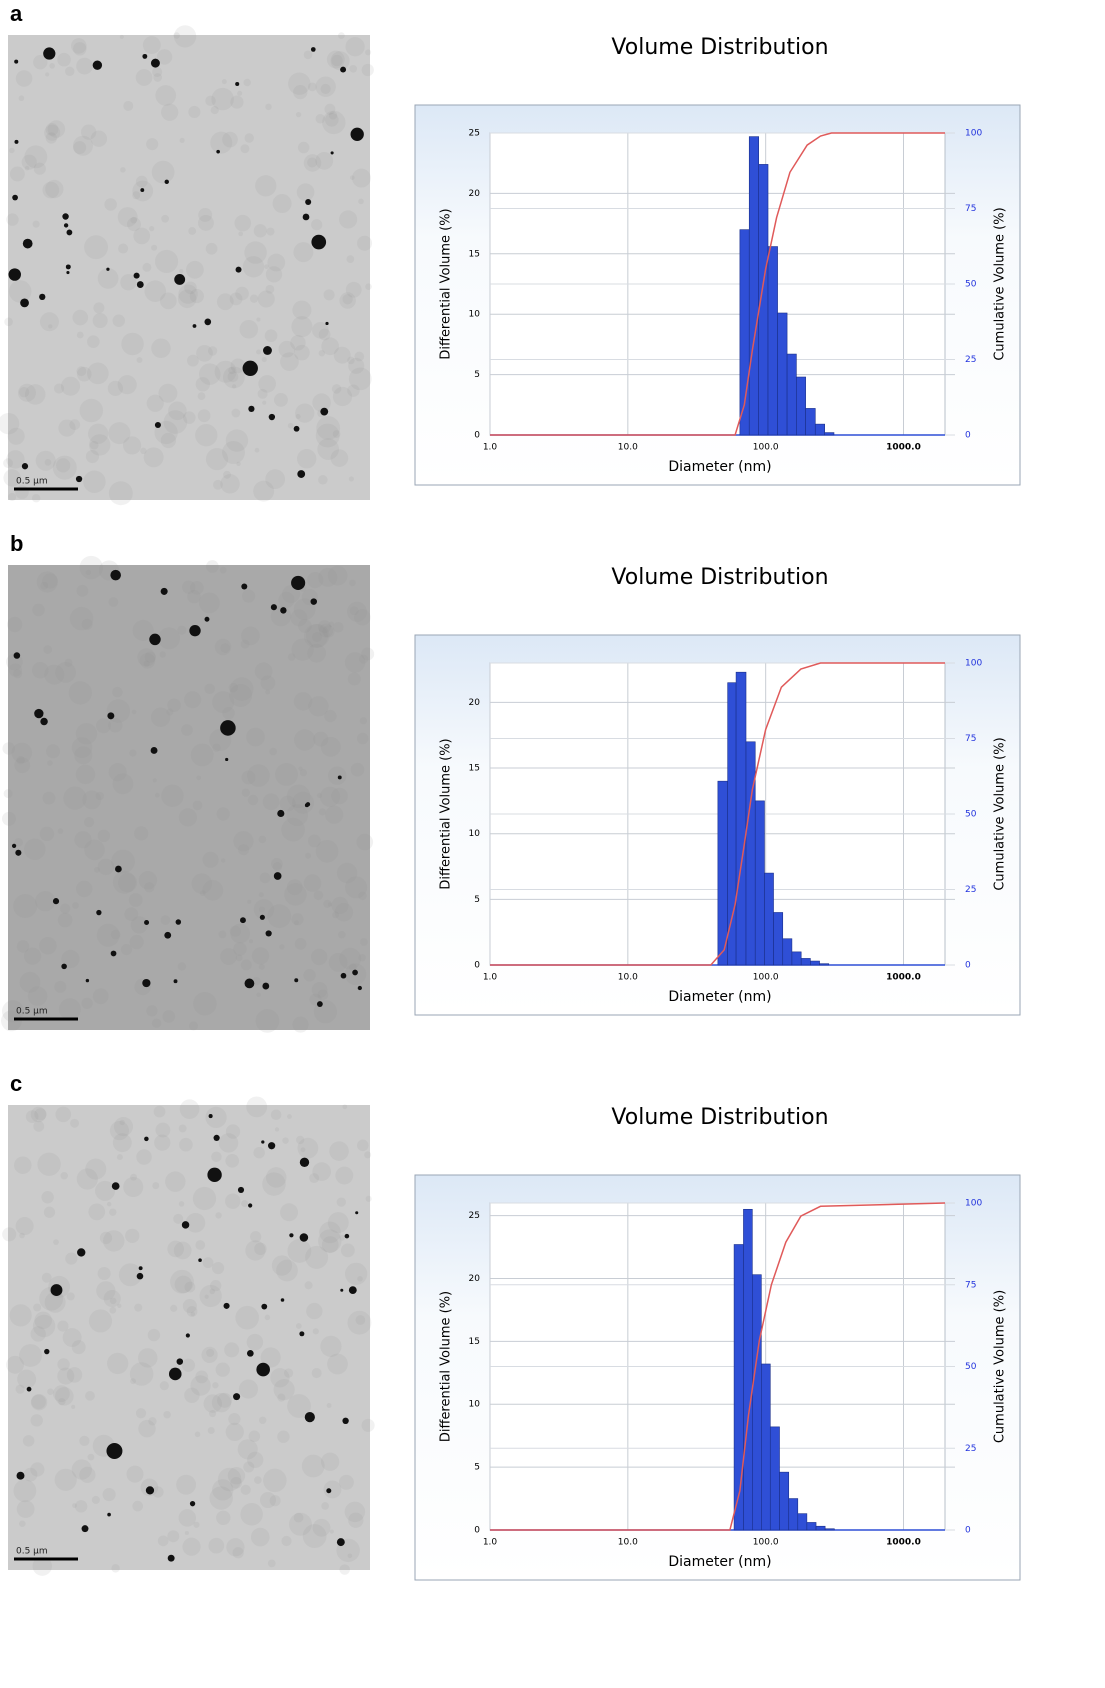 The height and width of the screenshot is (1688, 1105). What do you see at coordinates (475, 834) in the screenshot?
I see `y-tick-label: 10` at bounding box center [475, 834].